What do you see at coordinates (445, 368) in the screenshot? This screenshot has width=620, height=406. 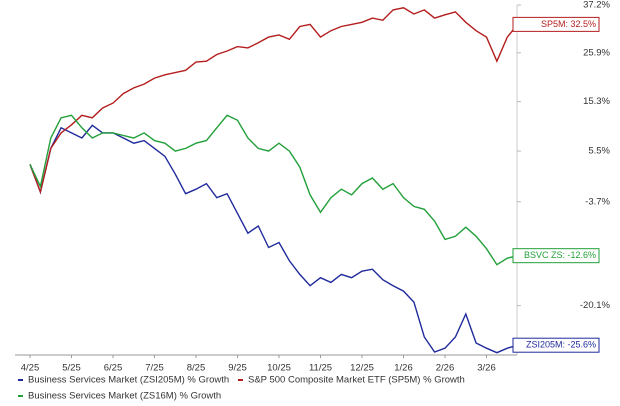 I see `x-tick-label: 2/26` at bounding box center [445, 368].